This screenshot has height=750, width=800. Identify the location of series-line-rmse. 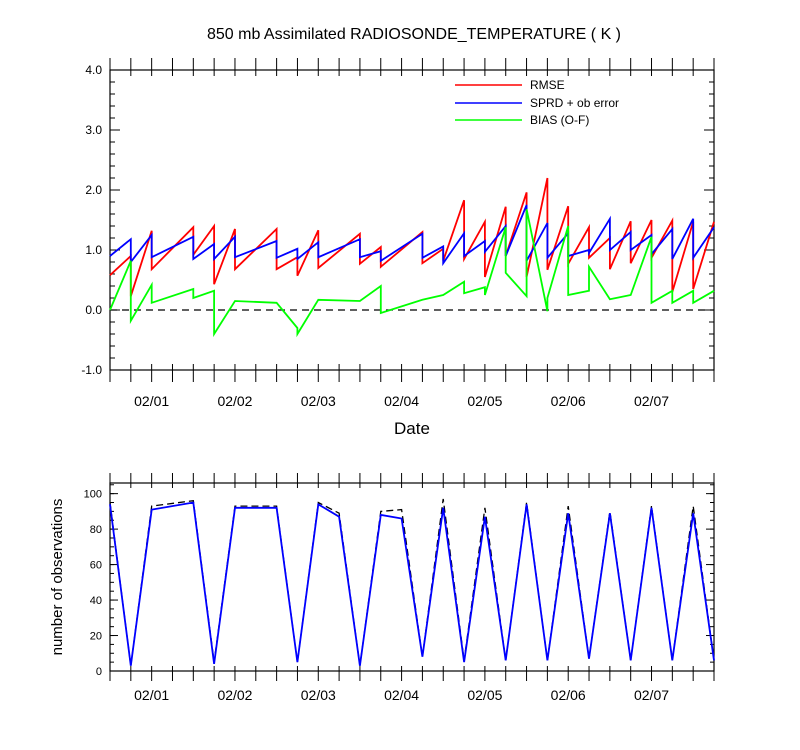
(412, 237).